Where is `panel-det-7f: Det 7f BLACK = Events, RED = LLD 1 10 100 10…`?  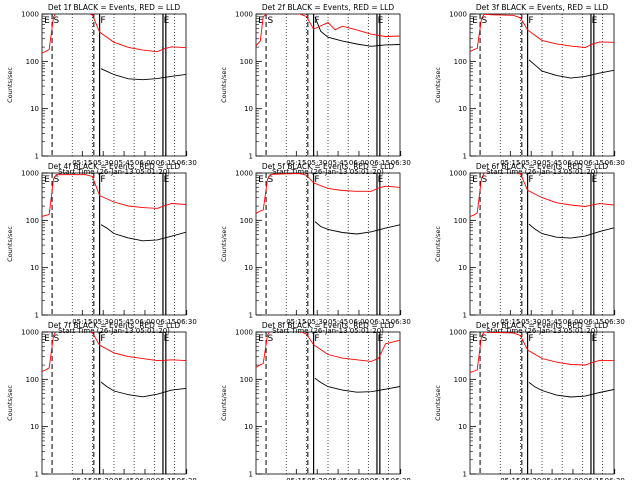 panel-det-7f: Det 7f BLACK = Events, RED = LLD 1 10 100 10… is located at coordinates (101, 402).